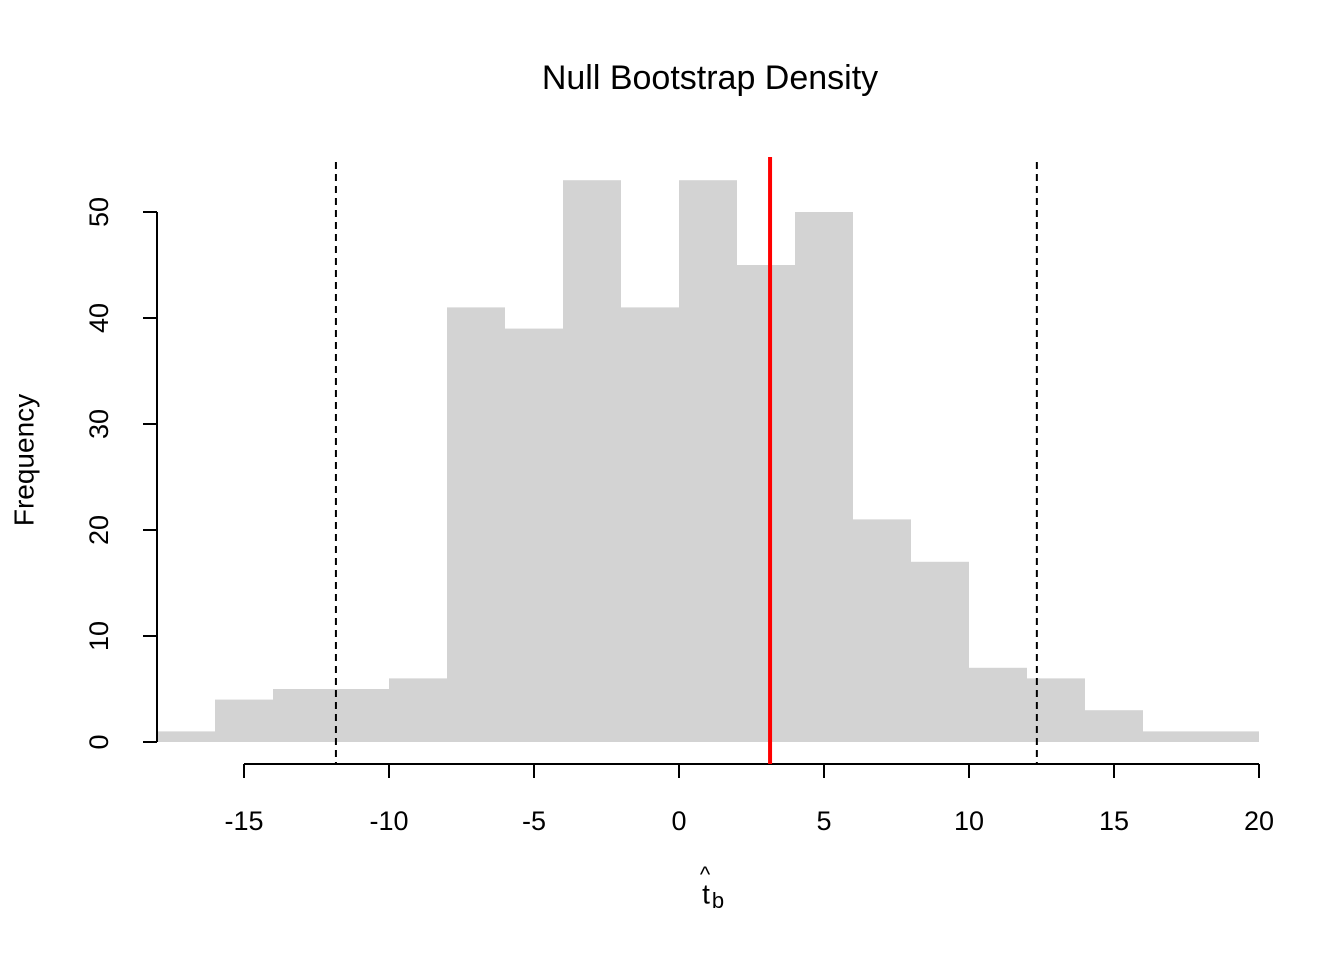 This screenshot has height=960, width=1344. Describe the element at coordinates (99, 530) in the screenshot. I see `y-tick-label: 20` at that location.